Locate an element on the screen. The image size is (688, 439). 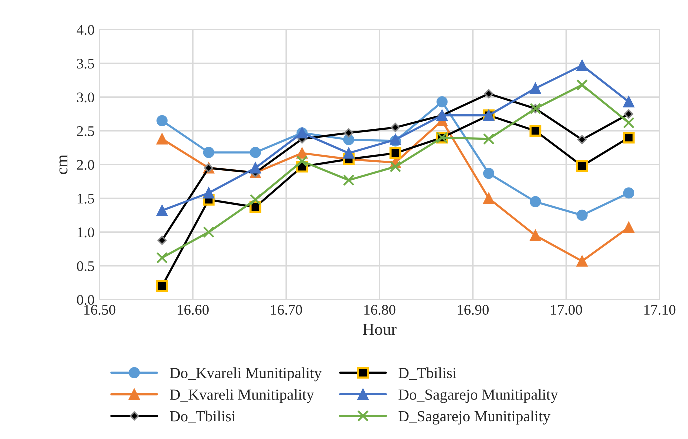
y-tick-label: 3.5 is located at coordinates (85, 64).